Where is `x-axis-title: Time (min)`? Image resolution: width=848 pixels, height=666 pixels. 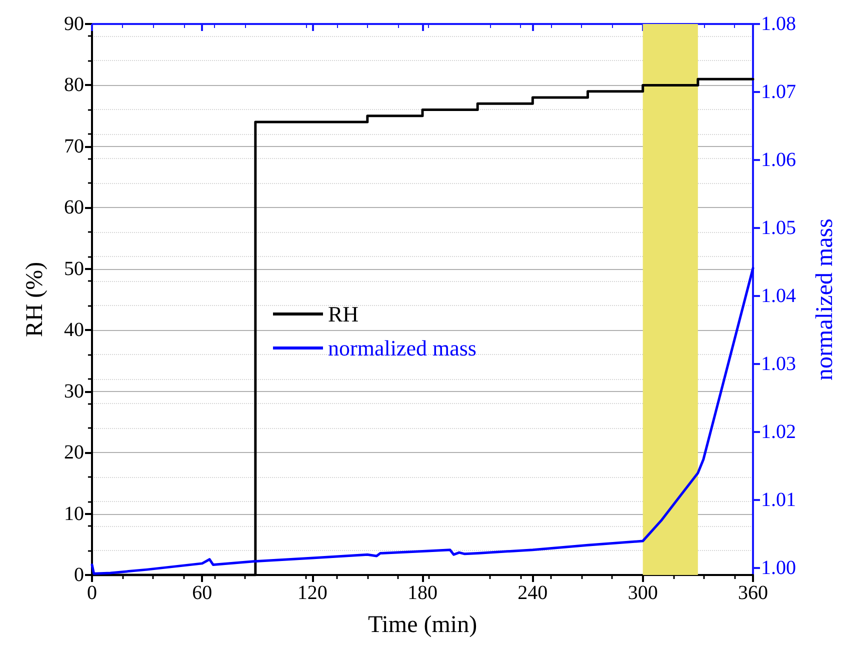 x-axis-title: Time (min) is located at coordinates (423, 625).